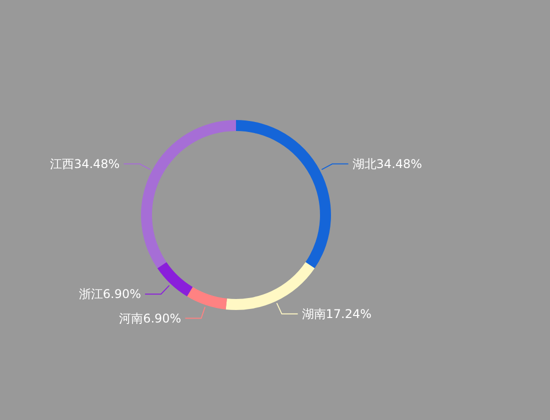 The height and width of the screenshot is (420, 550). I want to click on data-label: 17.24%, so click(349, 313).